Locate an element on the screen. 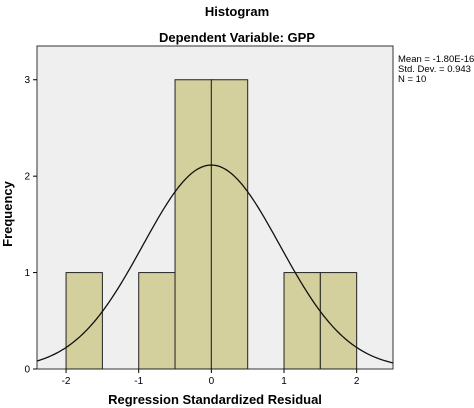  y-tick-label-3: 3 is located at coordinates (27, 80).